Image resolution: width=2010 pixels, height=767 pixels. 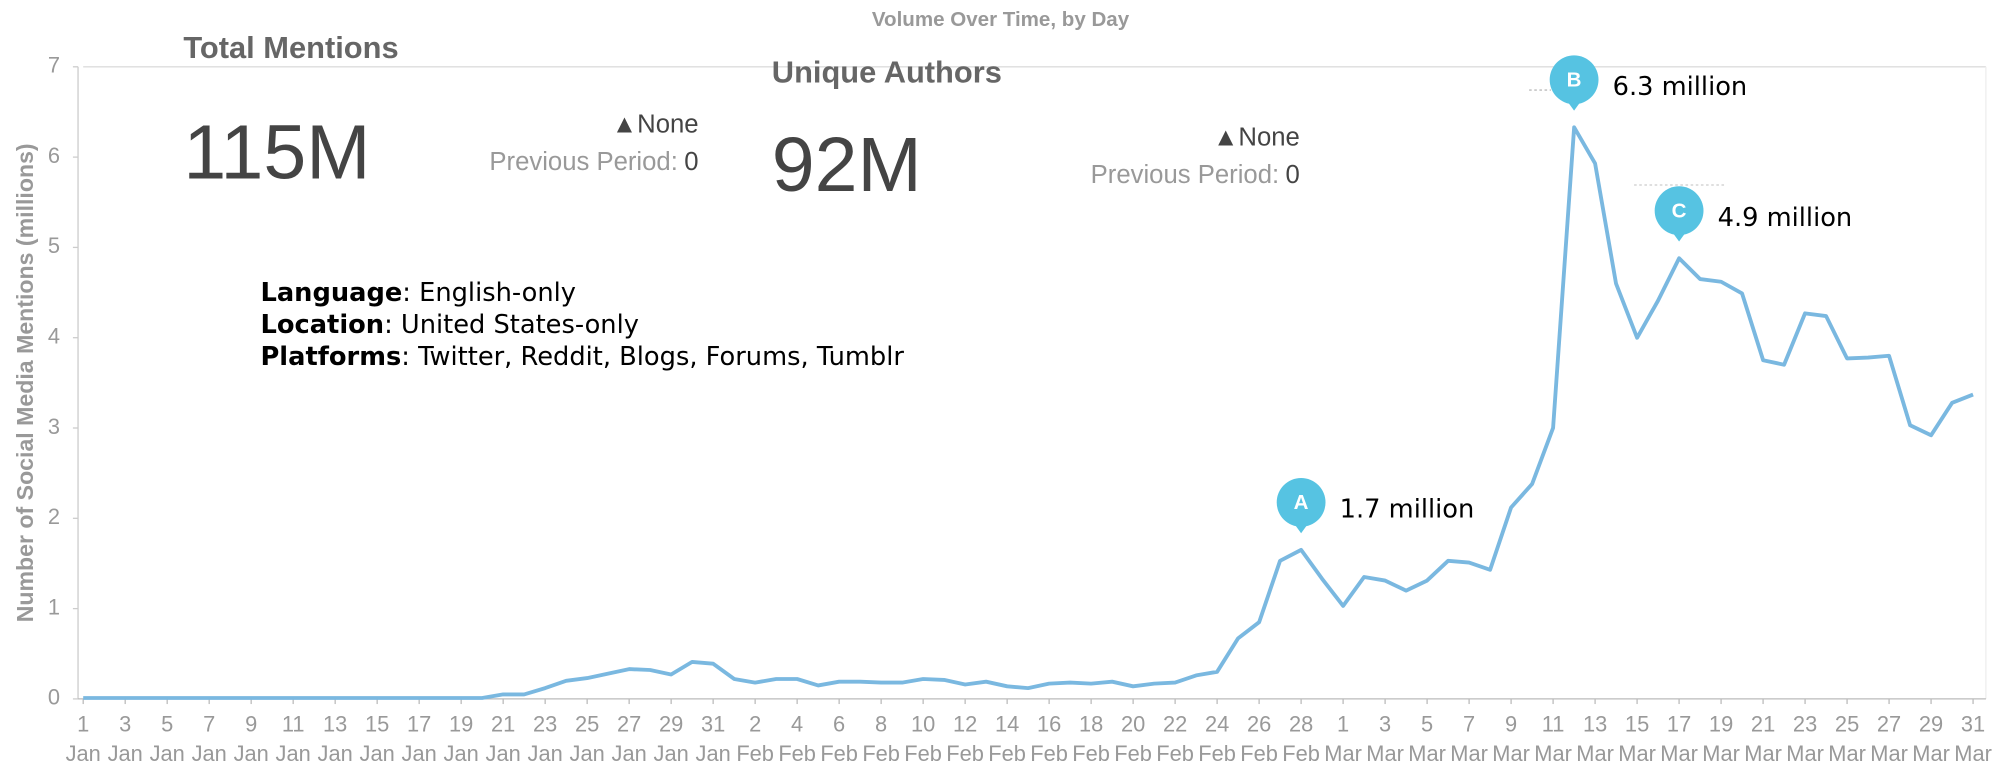 What do you see at coordinates (1343, 724) in the screenshot?
I see `x-tick-label: 1` at bounding box center [1343, 724].